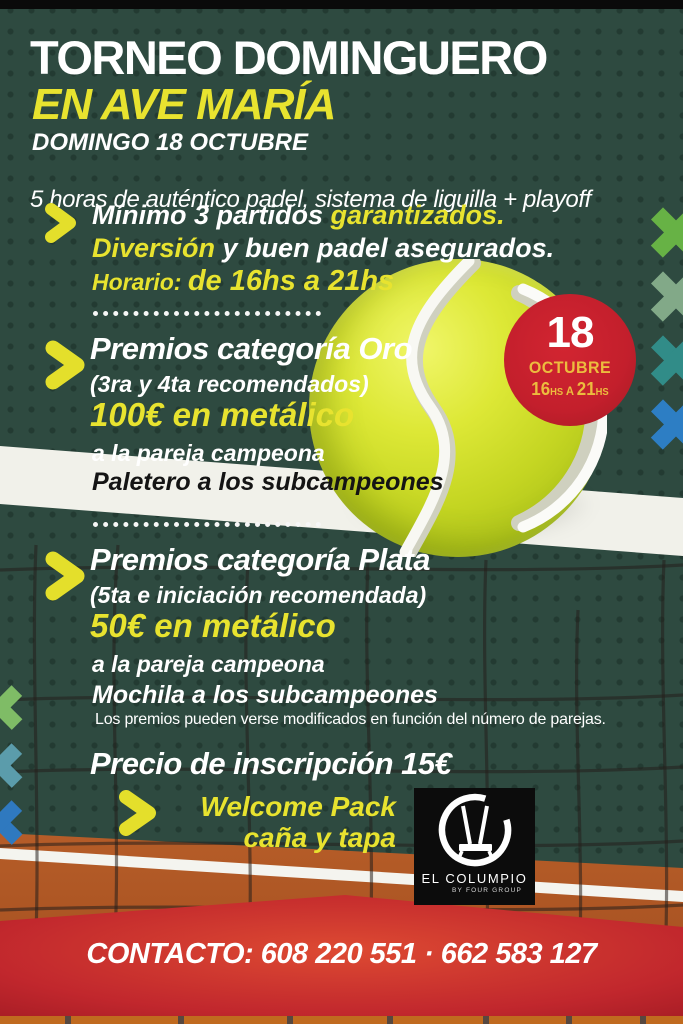 This screenshot has width=683, height=1024. What do you see at coordinates (213, 625) in the screenshot?
I see `silver-prize: 50€ en metálico` at bounding box center [213, 625].